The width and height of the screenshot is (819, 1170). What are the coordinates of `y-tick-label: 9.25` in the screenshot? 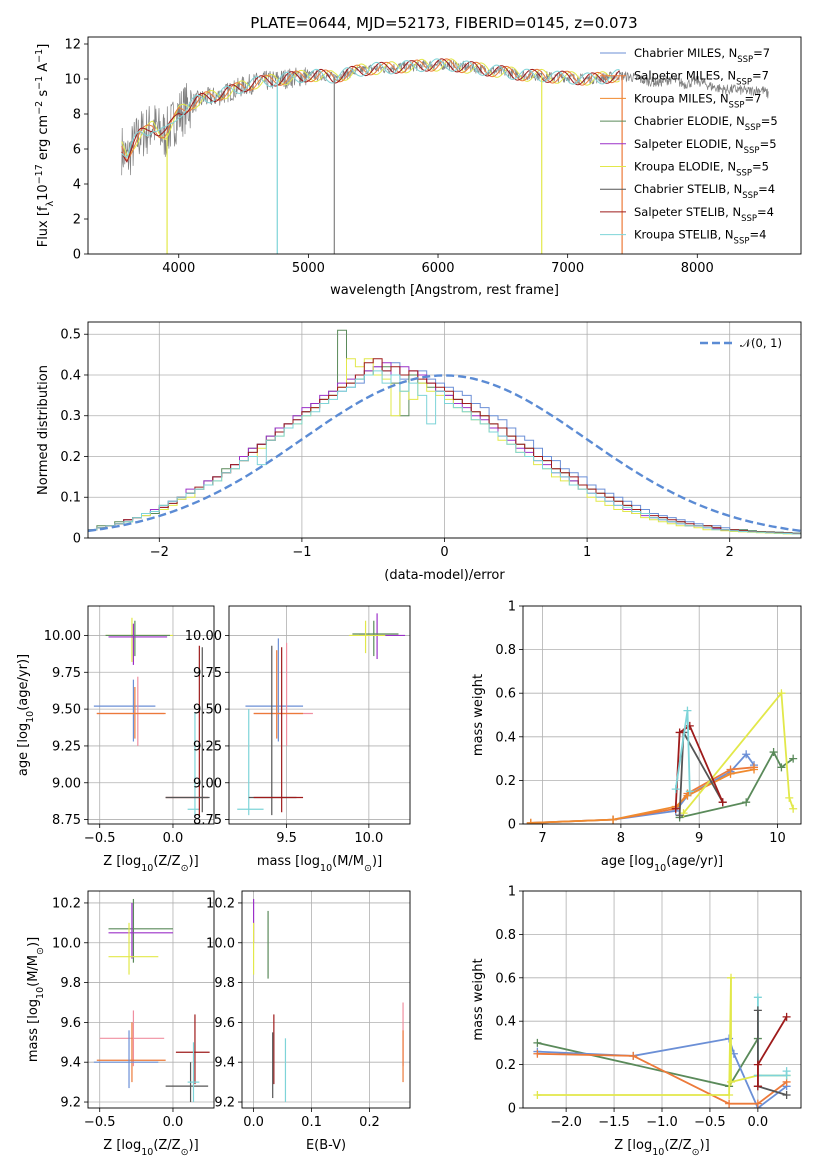 It's located at (207, 746).